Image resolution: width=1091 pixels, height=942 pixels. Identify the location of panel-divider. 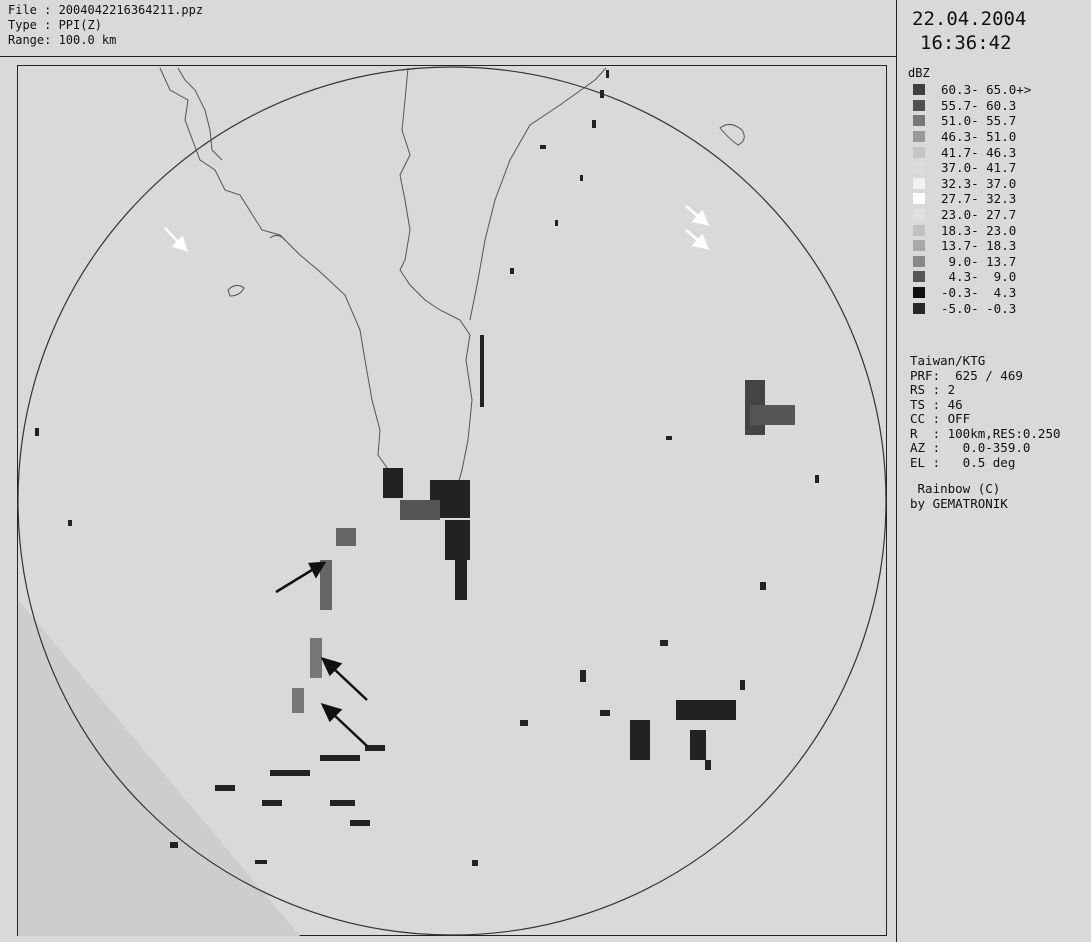
(896, 471).